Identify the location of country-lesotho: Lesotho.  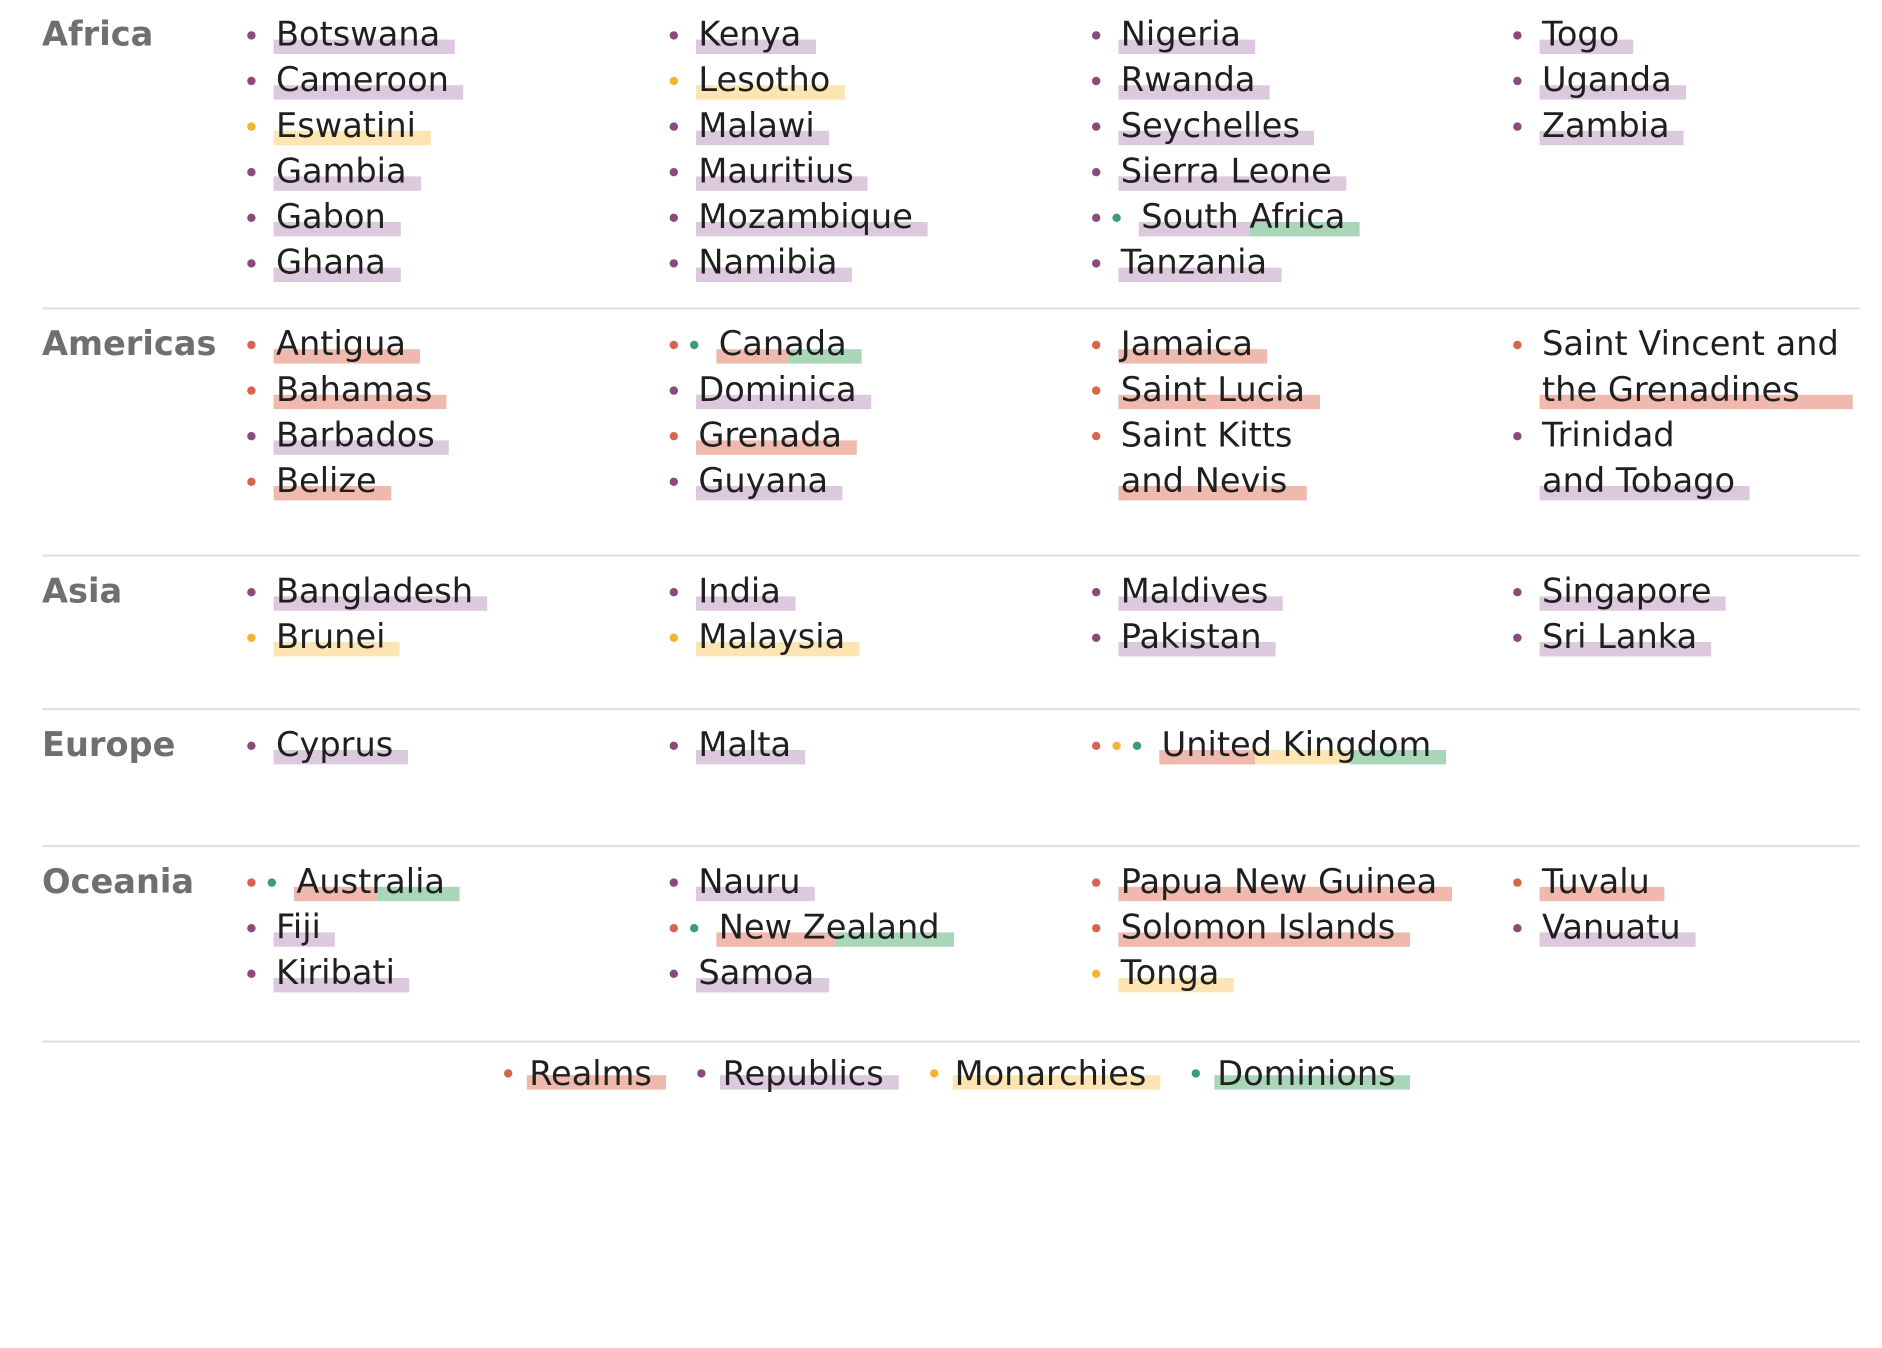
(886, 81).